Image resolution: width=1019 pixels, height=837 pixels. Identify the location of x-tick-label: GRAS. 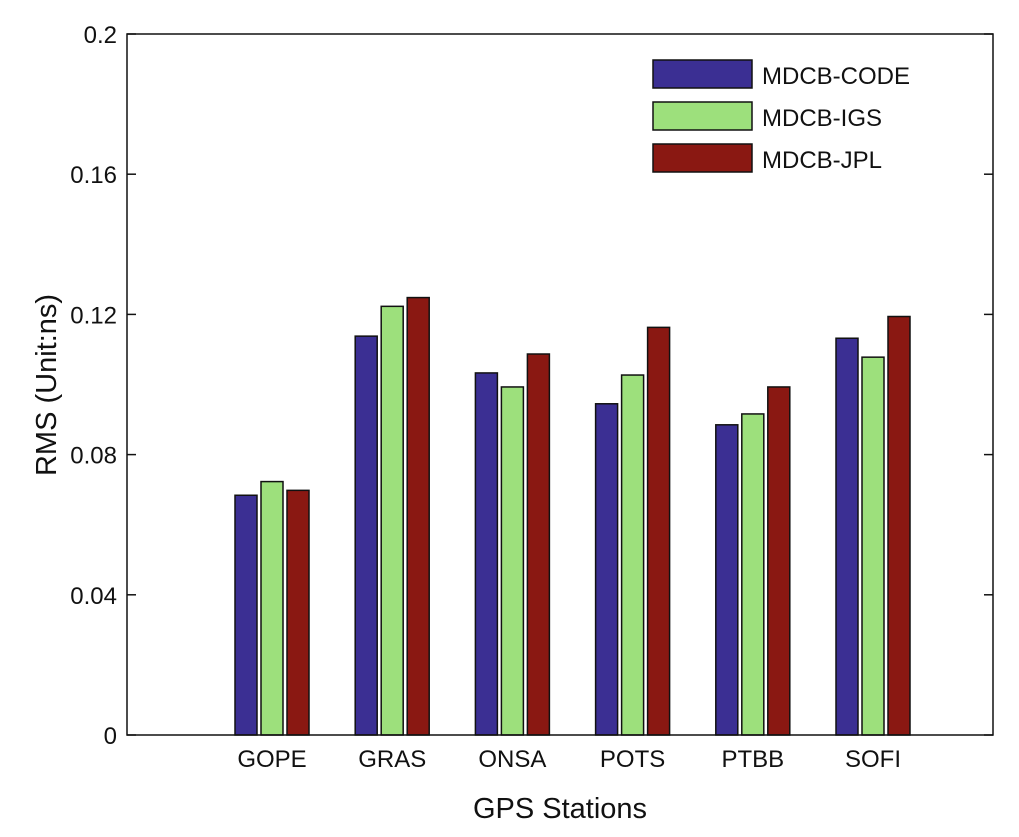
(392, 759).